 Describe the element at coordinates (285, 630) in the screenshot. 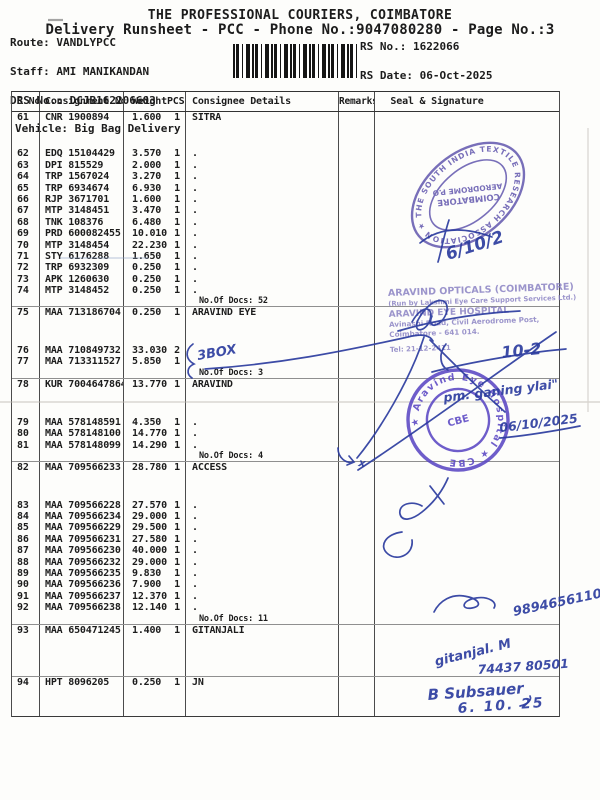

I see `table-row: 93 MAA 650471245 1.400 1 GITANJALI` at that location.